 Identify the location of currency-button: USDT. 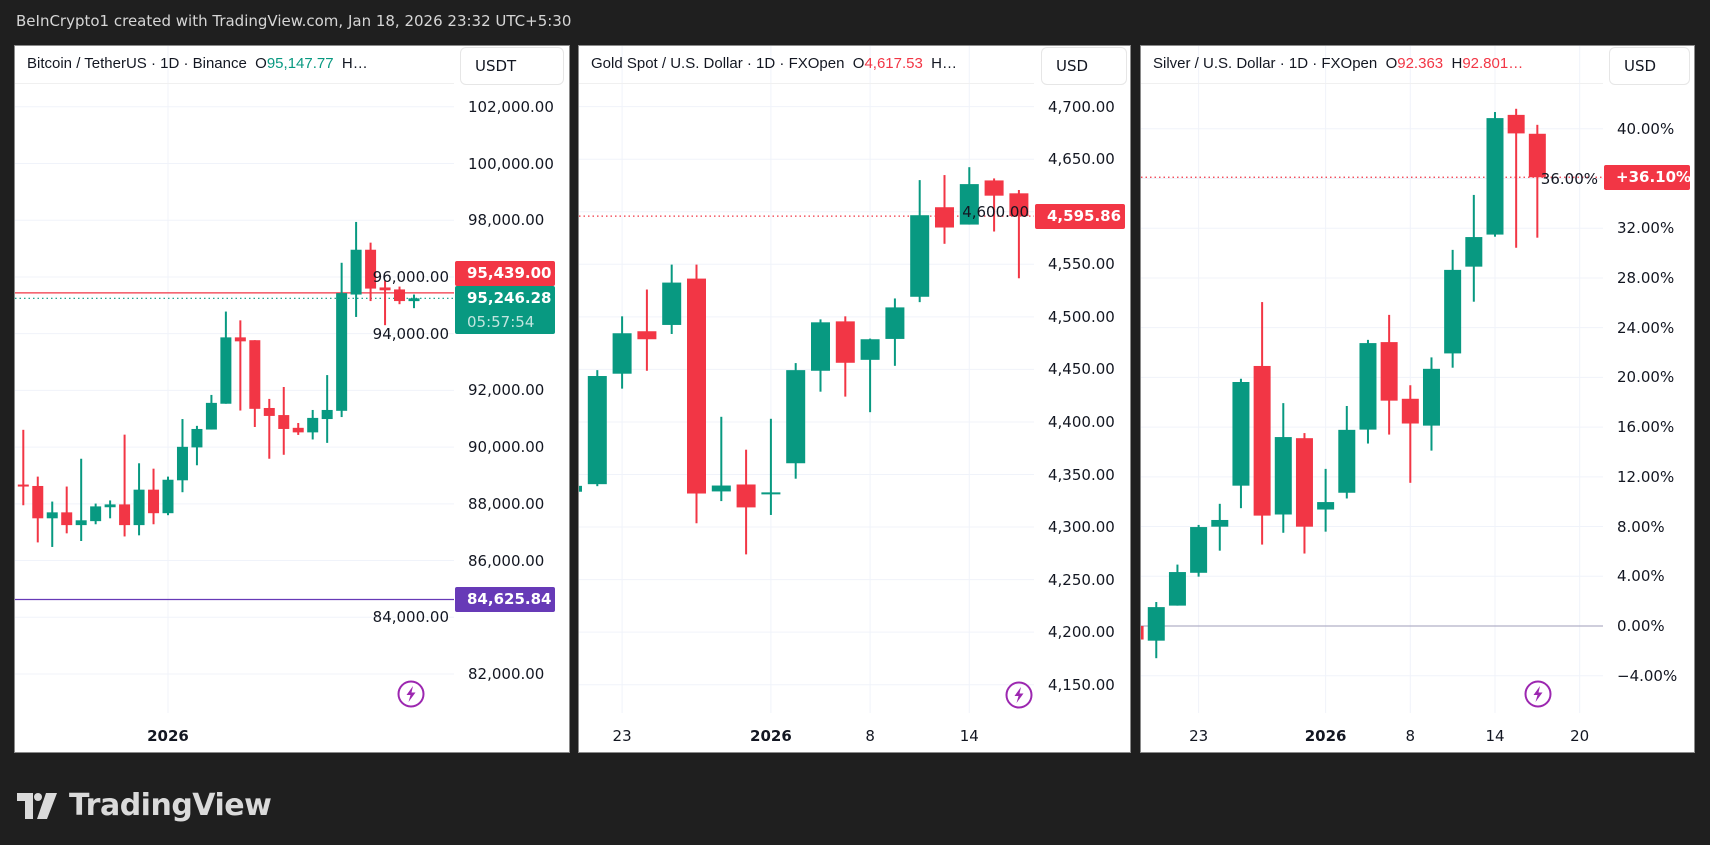
(512, 66).